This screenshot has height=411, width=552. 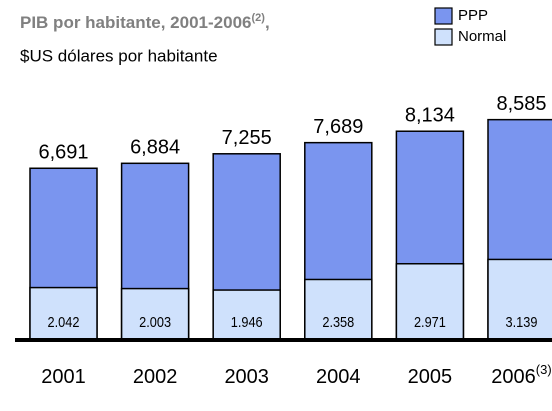 I want to click on x-tick-label: 2005, so click(x=430, y=377).